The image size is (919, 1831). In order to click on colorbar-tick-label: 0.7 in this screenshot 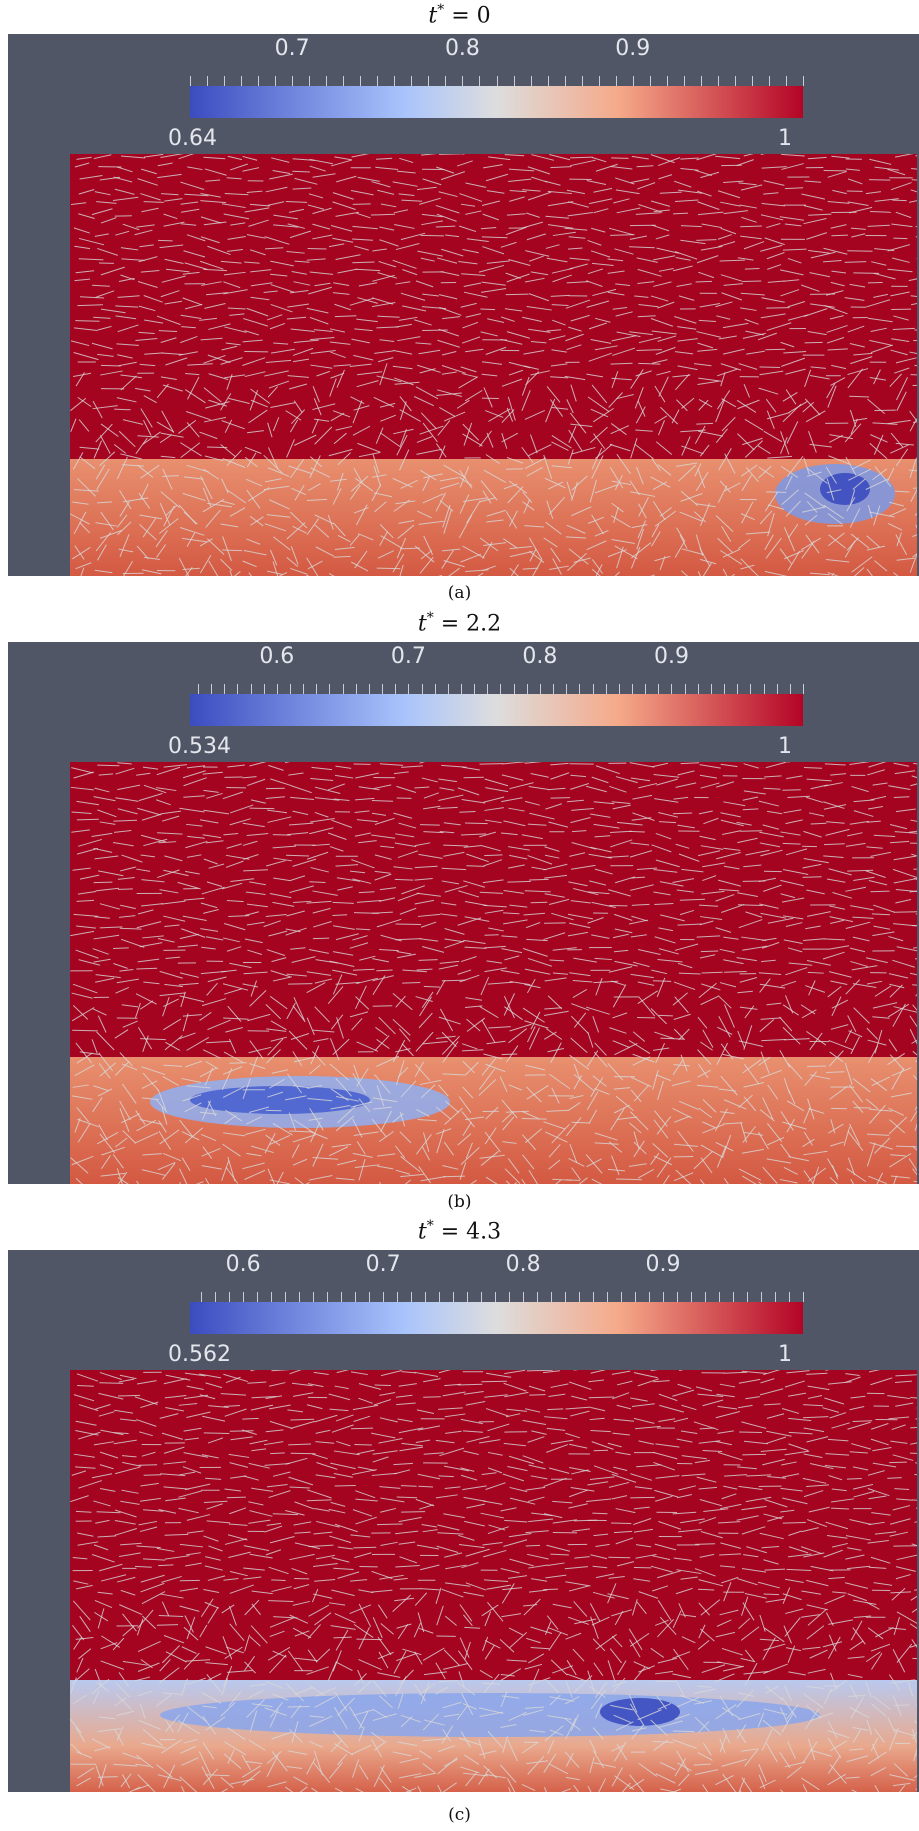, I will do `click(383, 1264)`.